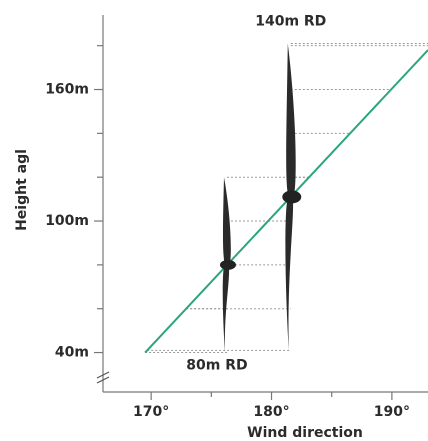  Describe the element at coordinates (216, 366) in the screenshot. I see `turbine-label: 80m RD` at that location.